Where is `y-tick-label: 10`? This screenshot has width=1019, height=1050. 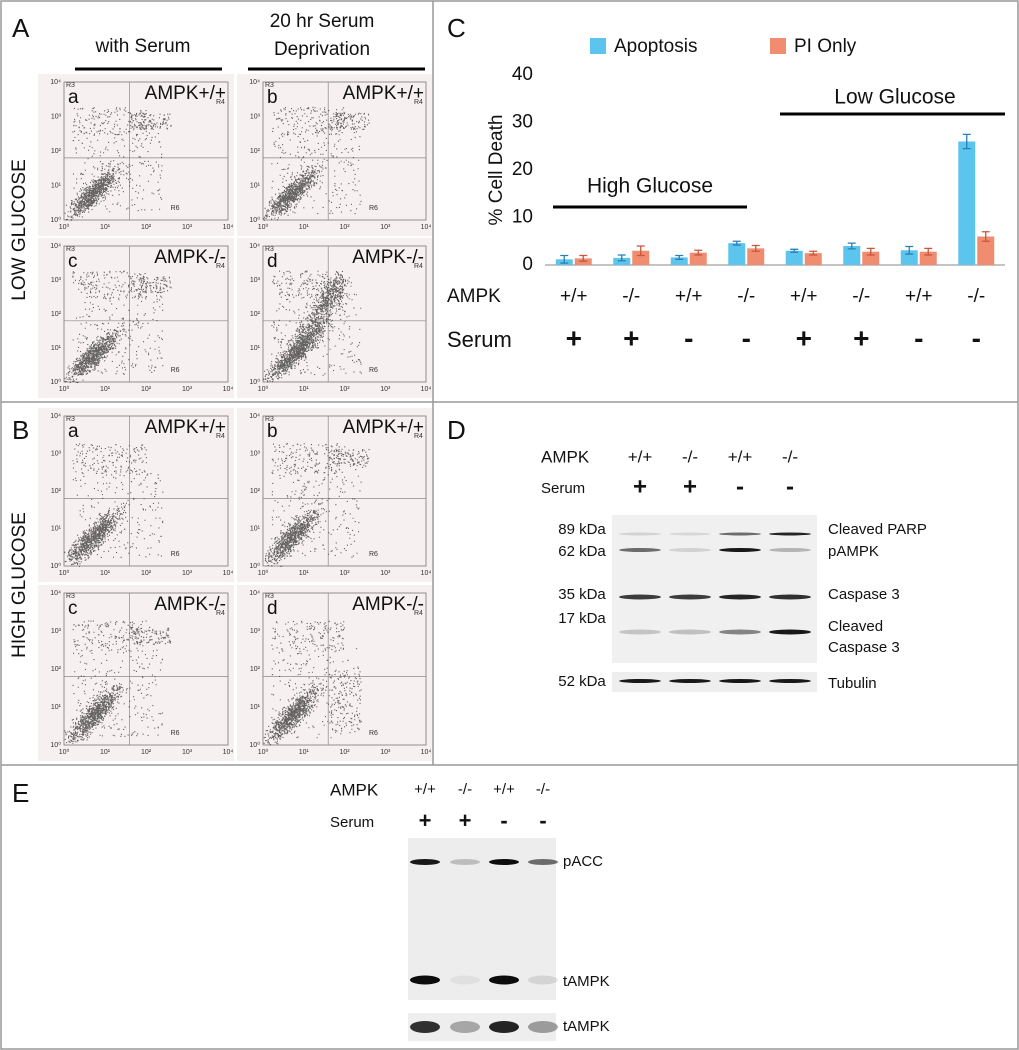 y-tick-label: 10 is located at coordinates (522, 217).